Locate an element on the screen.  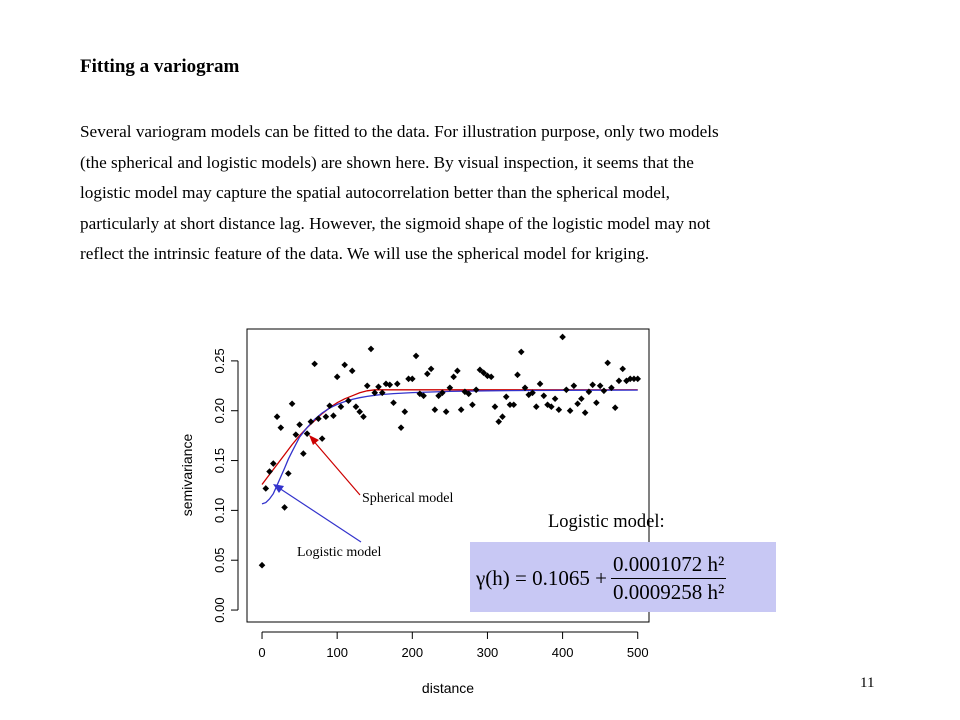
spherical-model-curve is located at coordinates (449, 437).